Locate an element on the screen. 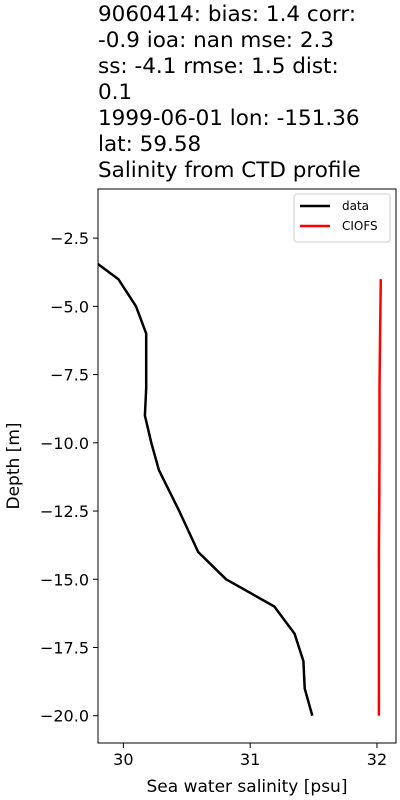  y-tick-label: −17.5 is located at coordinates (64, 647).